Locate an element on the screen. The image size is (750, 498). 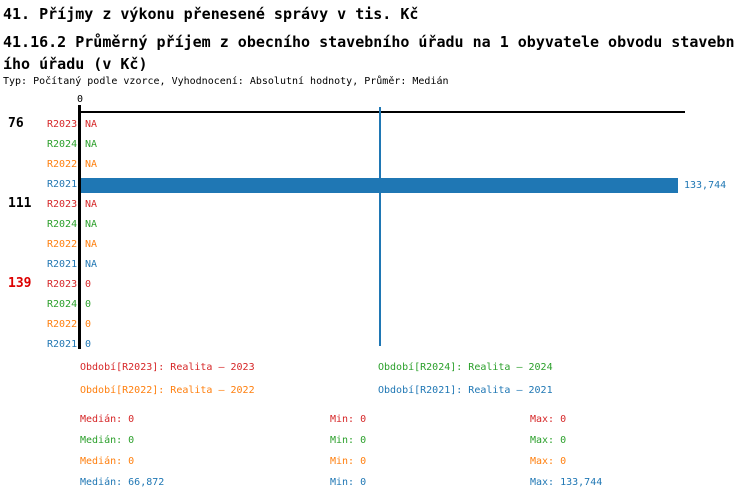
chart-row: R2021 0 is located at coordinates (375, 346).